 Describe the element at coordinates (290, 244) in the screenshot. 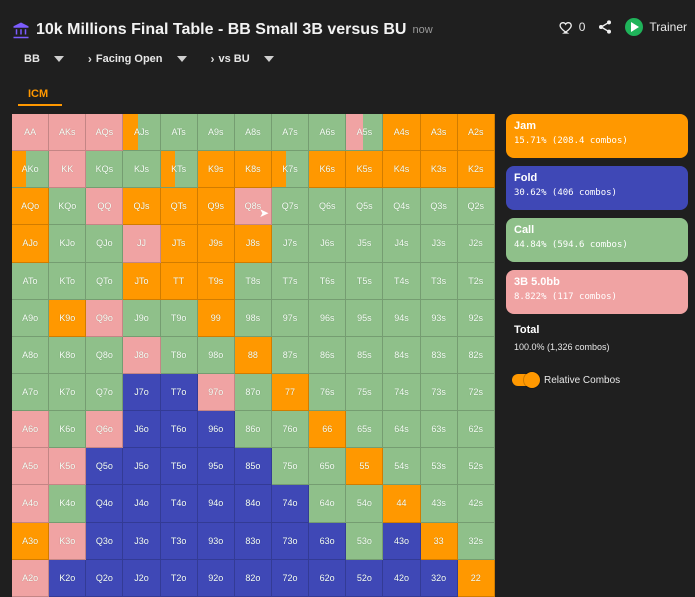

I see `hand-cell: J7s` at that location.